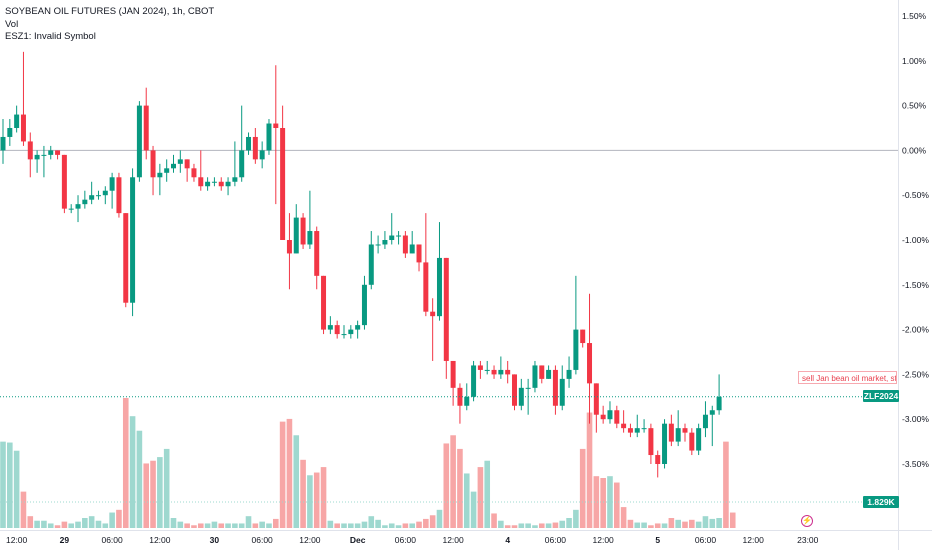  Describe the element at coordinates (160, 540) in the screenshot. I see `x-tick-label: 12:00` at that location.